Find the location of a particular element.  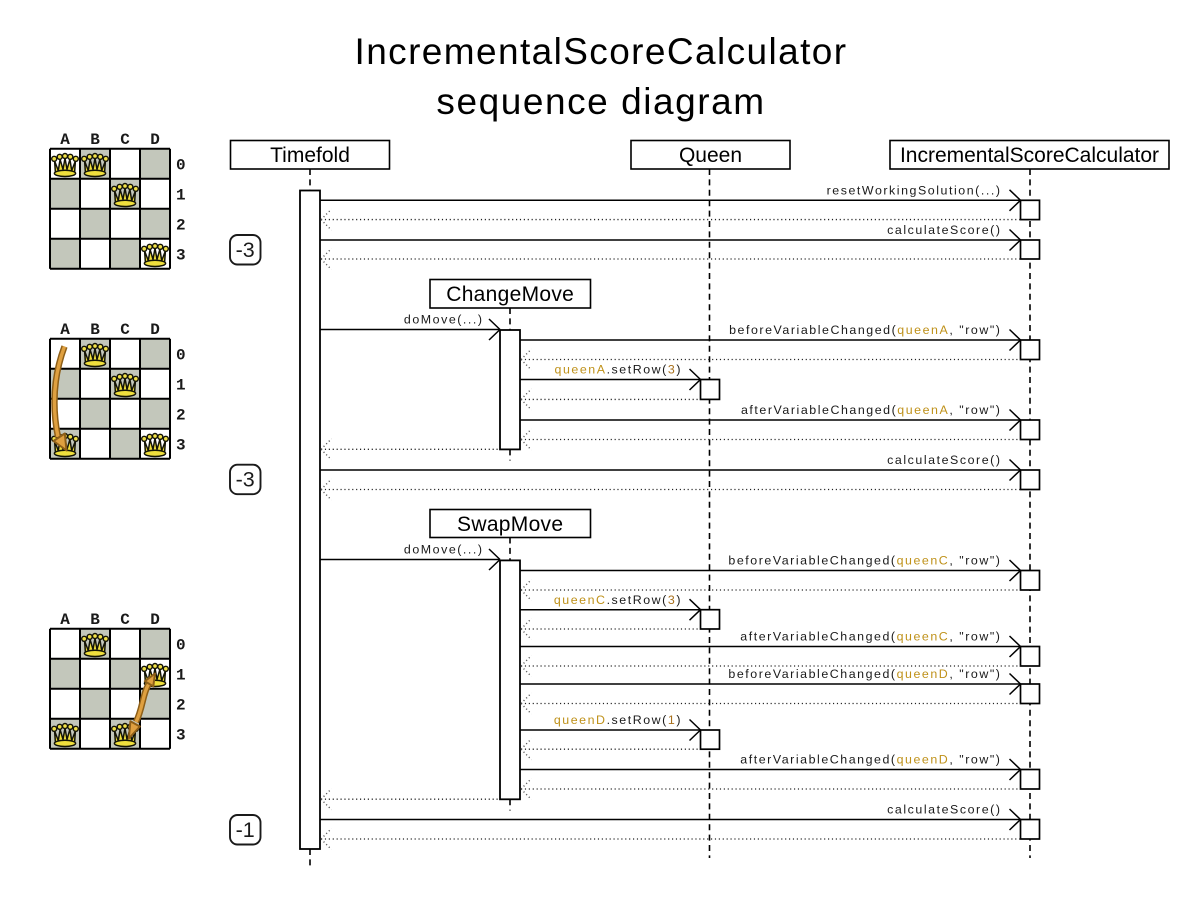

svg-text:beforeVariableChanged(queenA,: beforeVariableChanged(queenA, "row") is located at coordinates (865, 330).